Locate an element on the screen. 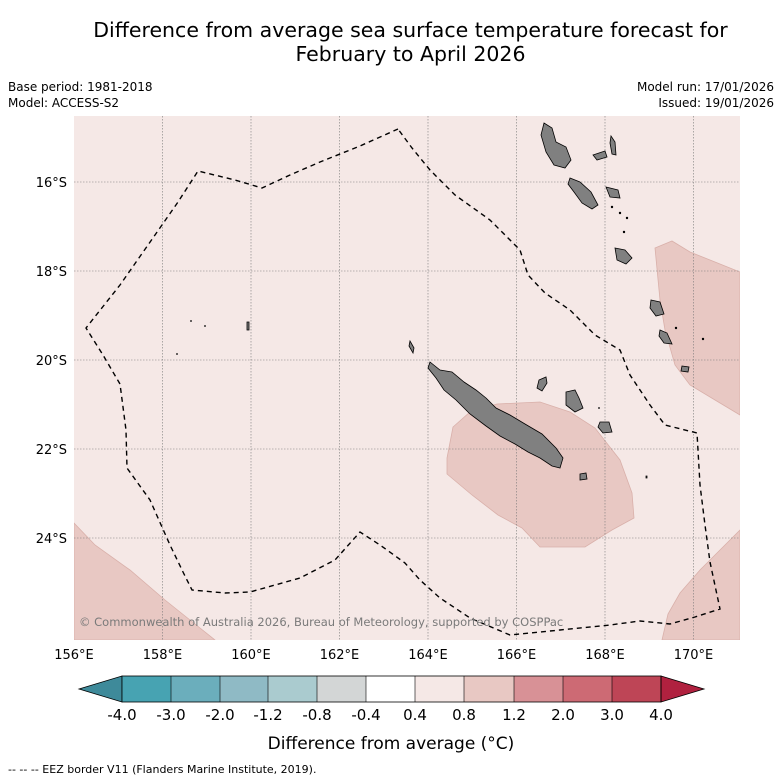 This screenshot has width=781, height=781. loyalty-mare is located at coordinates (605, 427).